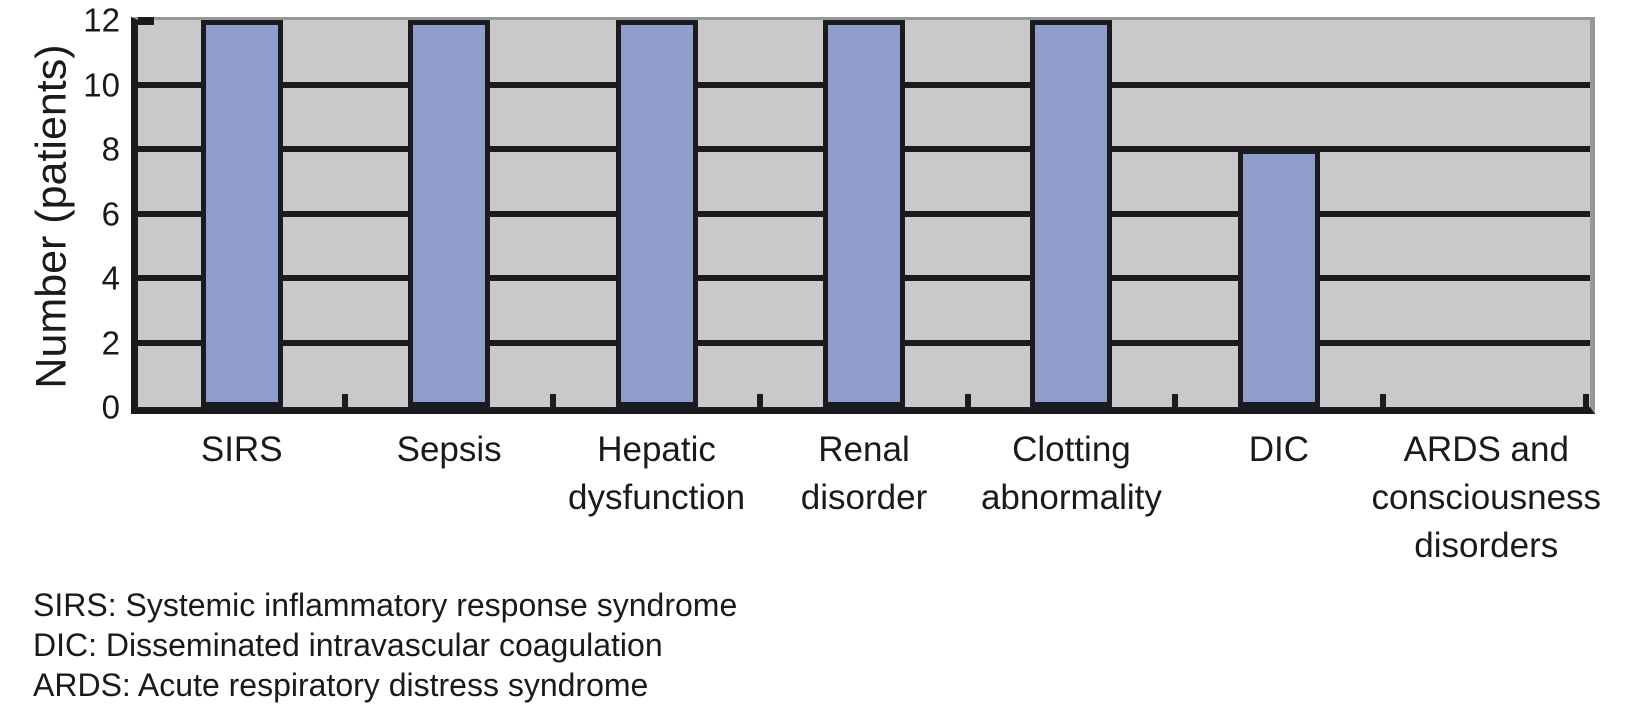 The height and width of the screenshot is (723, 1632). Describe the element at coordinates (101, 84) in the screenshot. I see `y-tick-label-10: 10` at that location.